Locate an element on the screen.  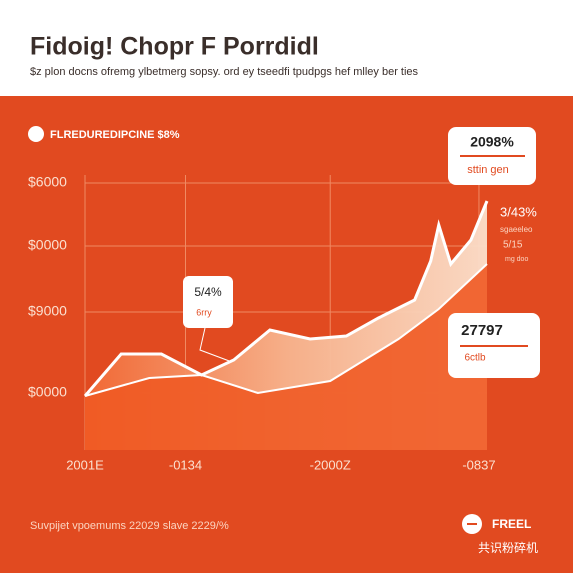
side-note: sgaeeleo is located at coordinates (516, 229).